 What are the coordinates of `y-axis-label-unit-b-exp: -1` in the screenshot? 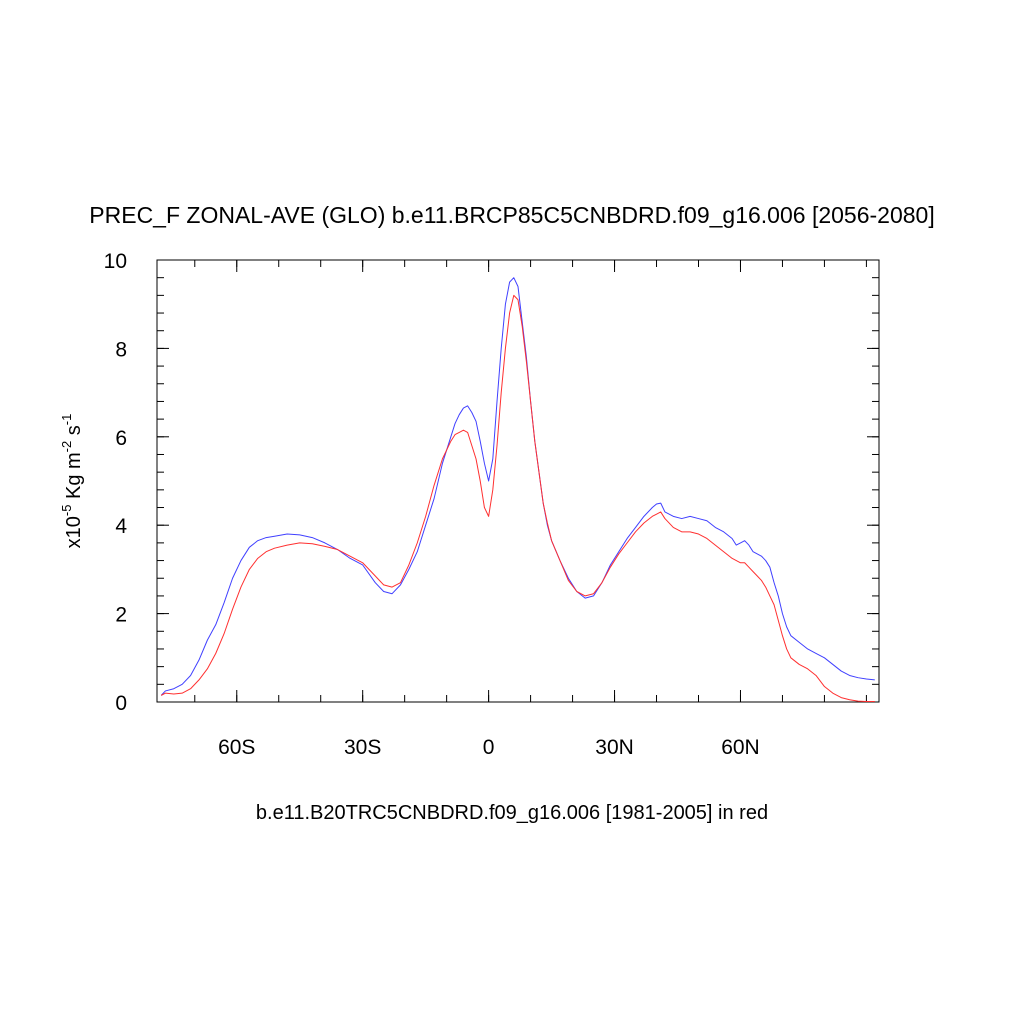 It's located at (66, 420).